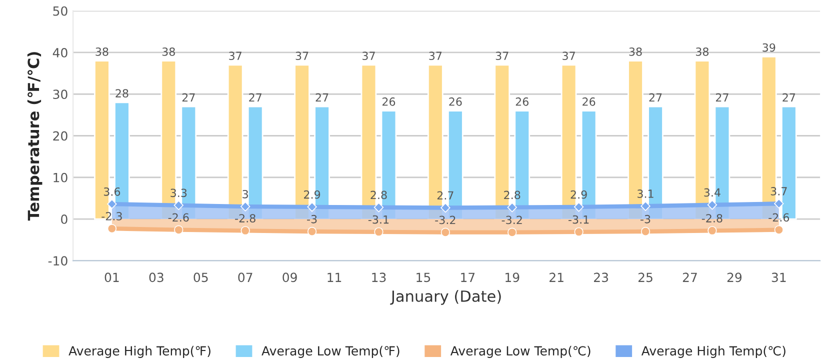  I want to click on x-tick-label: 25, so click(645, 277).